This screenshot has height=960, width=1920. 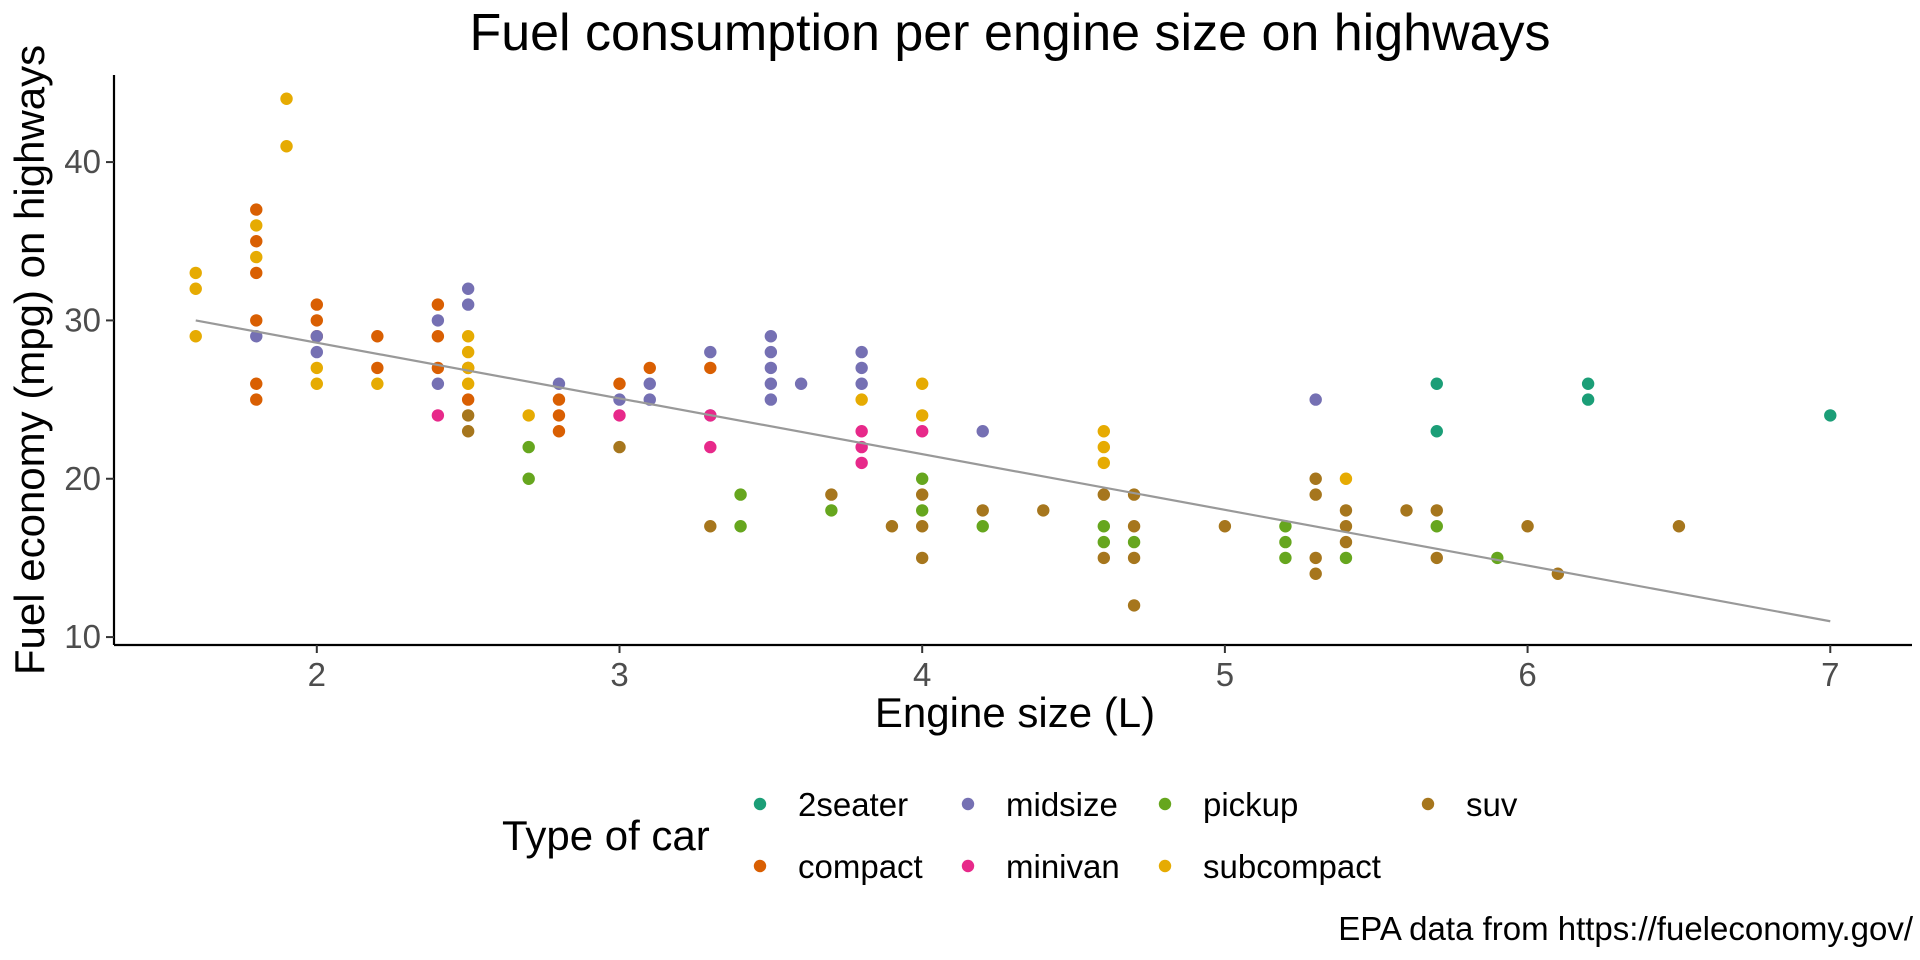 I want to click on legend-key-subcompact, so click(x=1165, y=866).